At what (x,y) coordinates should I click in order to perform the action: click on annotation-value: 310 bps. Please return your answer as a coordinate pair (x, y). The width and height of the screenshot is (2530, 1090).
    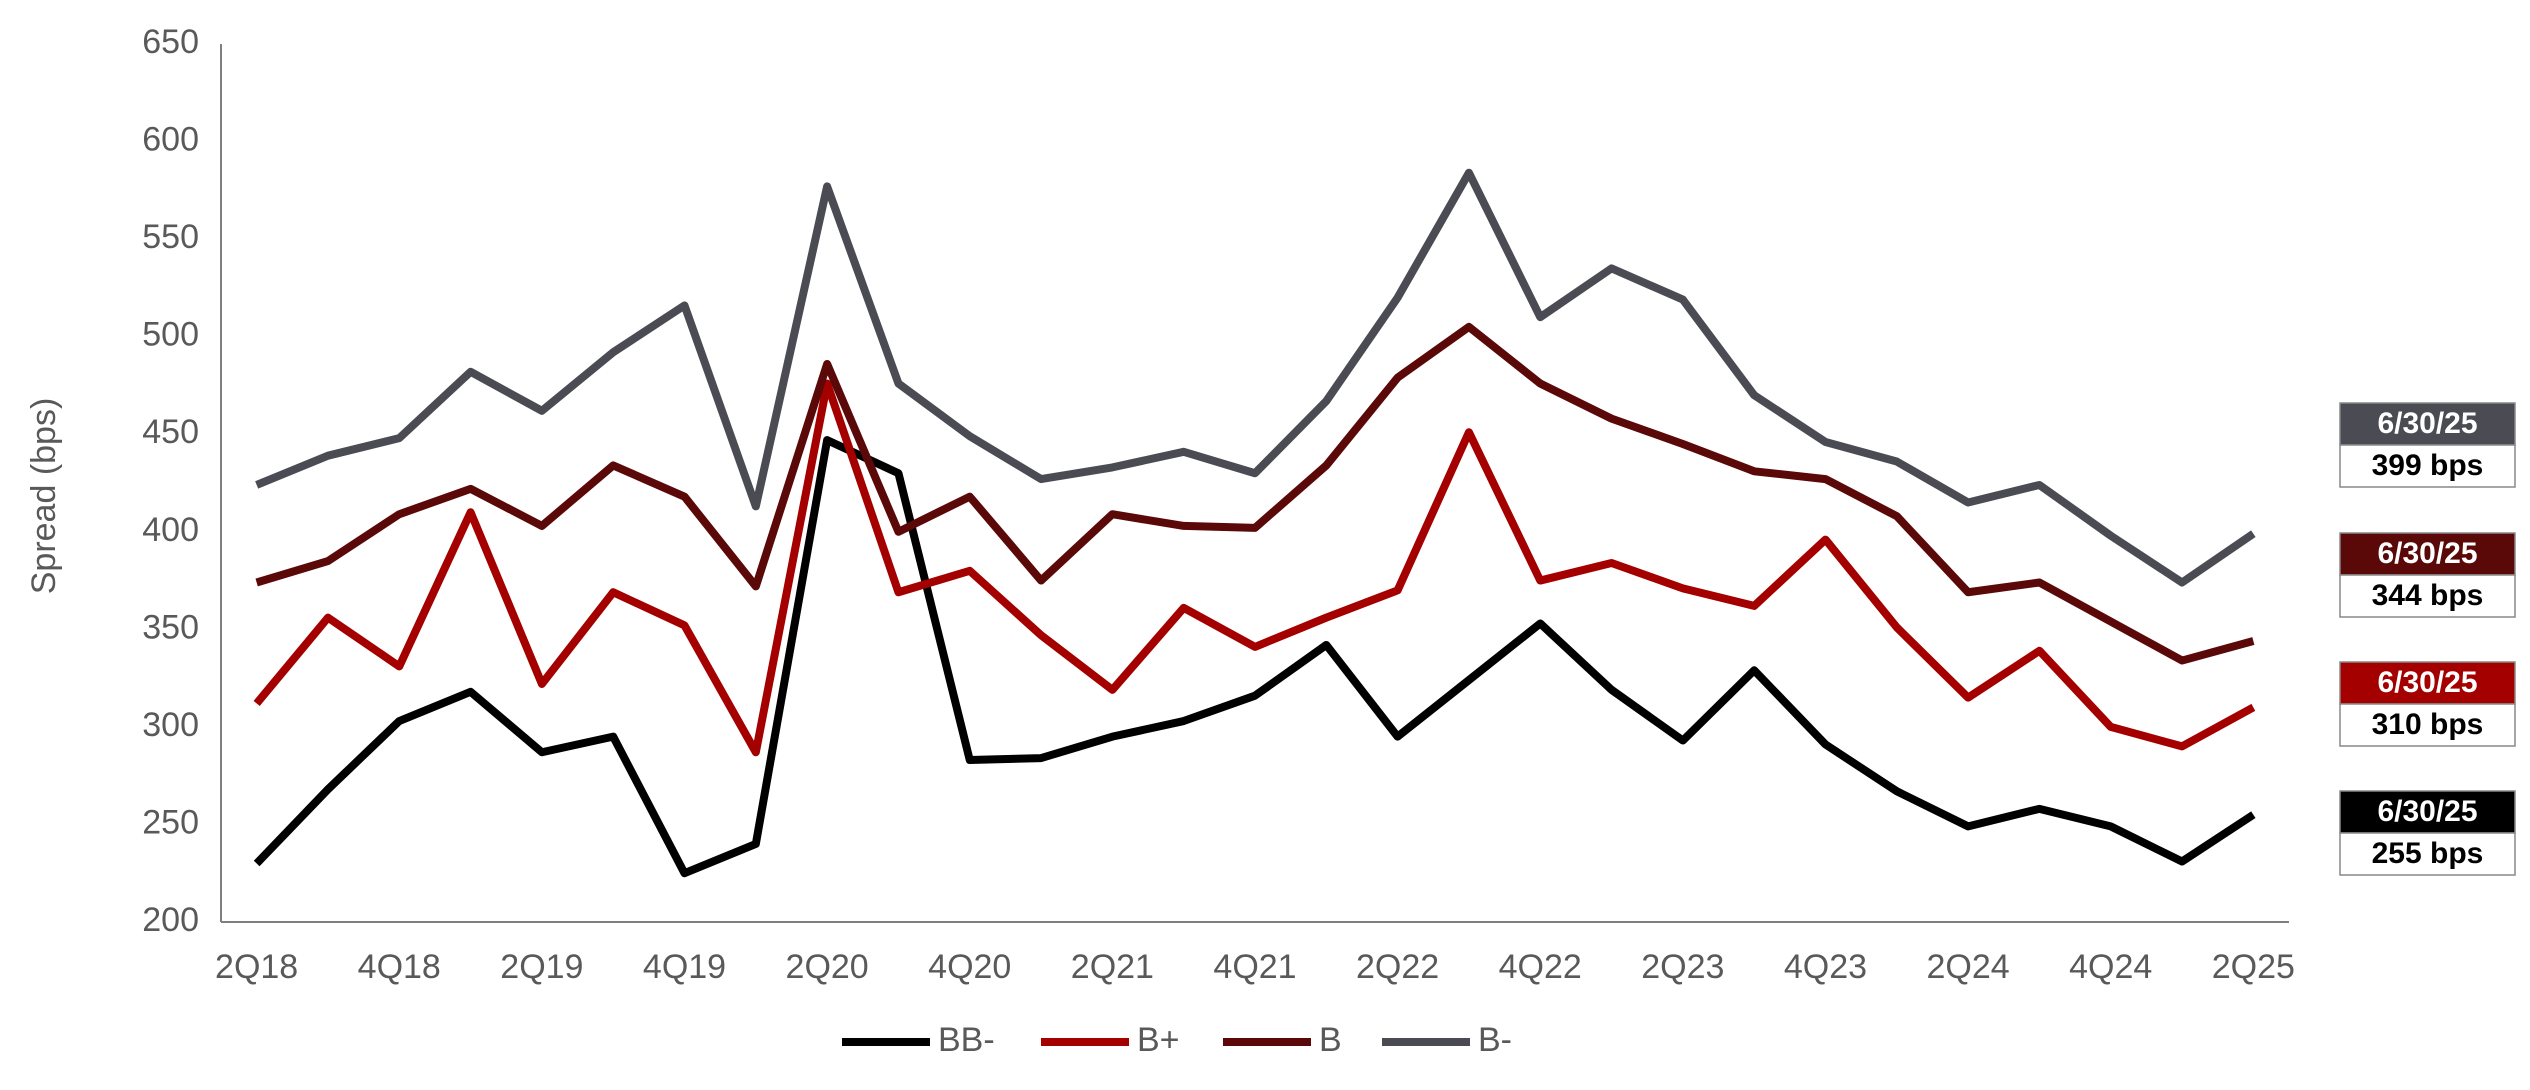
    Looking at the image, I should click on (2428, 724).